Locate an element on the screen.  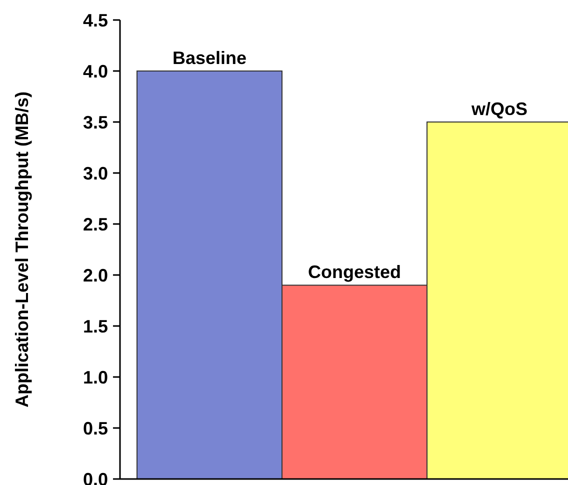
y-tick-label: 3.0 is located at coordinates (95, 173).